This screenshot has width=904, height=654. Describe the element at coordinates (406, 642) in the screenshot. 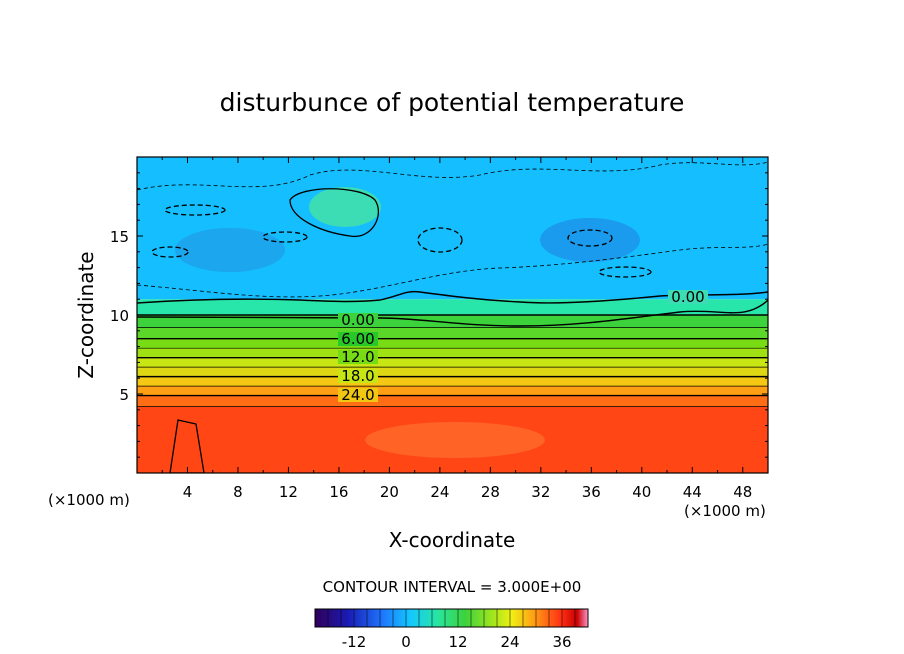

I see `colorbar-tick-label: 0` at that location.